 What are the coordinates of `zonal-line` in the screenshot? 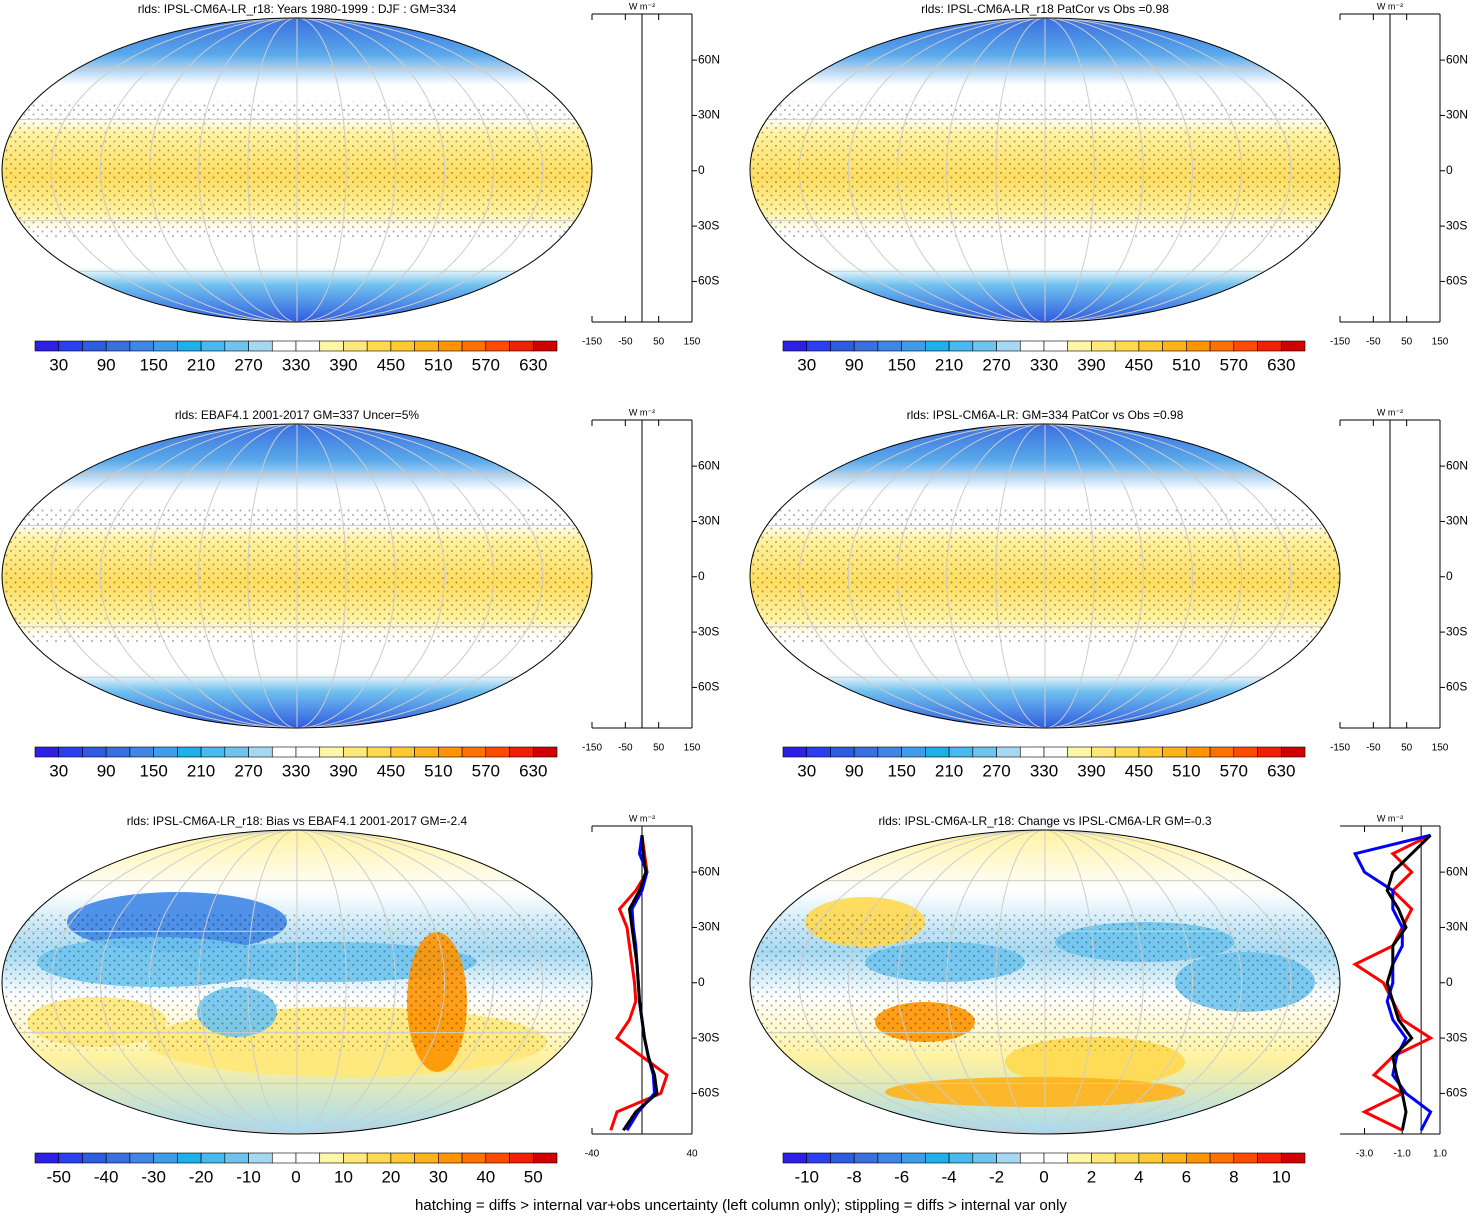 It's located at (640, 983).